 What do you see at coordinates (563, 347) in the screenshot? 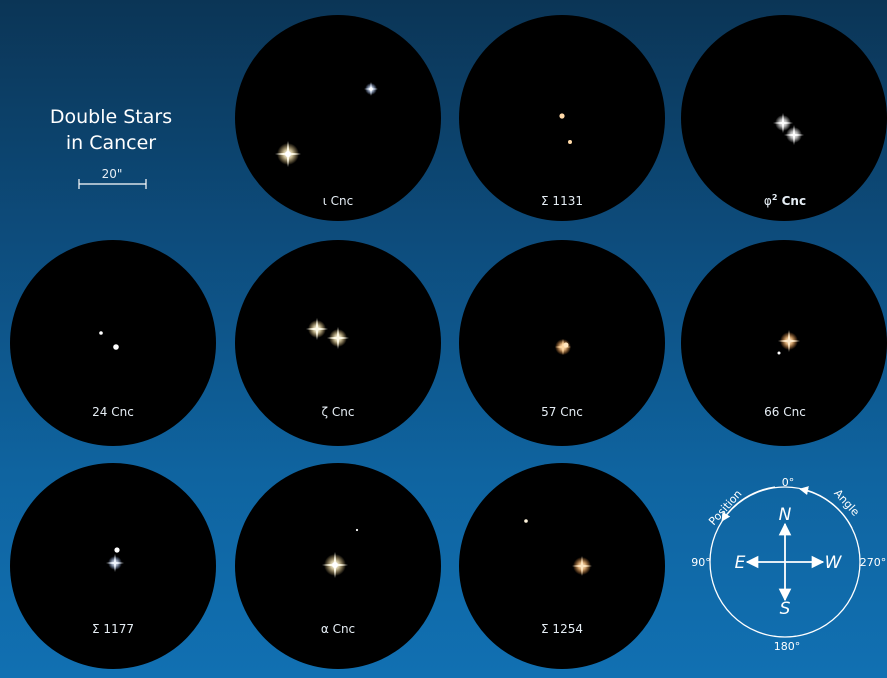
I see `star-pair` at bounding box center [563, 347].